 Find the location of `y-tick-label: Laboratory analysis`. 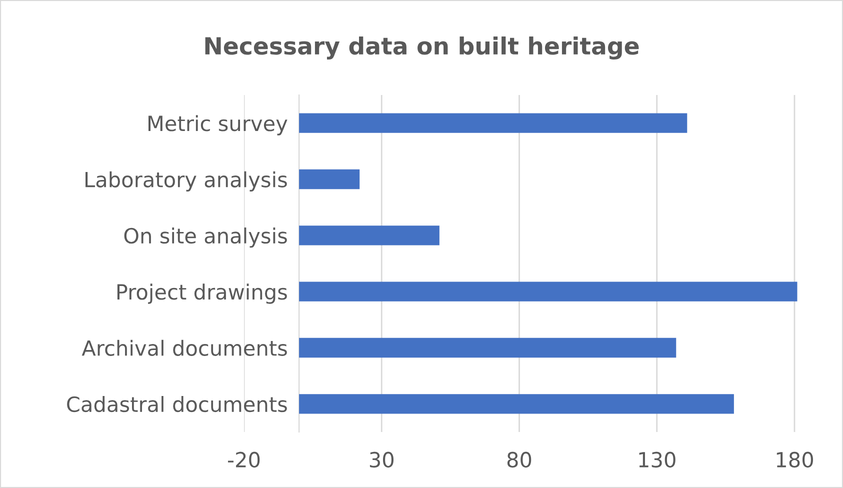

y-tick-label: Laboratory analysis is located at coordinates (186, 181).